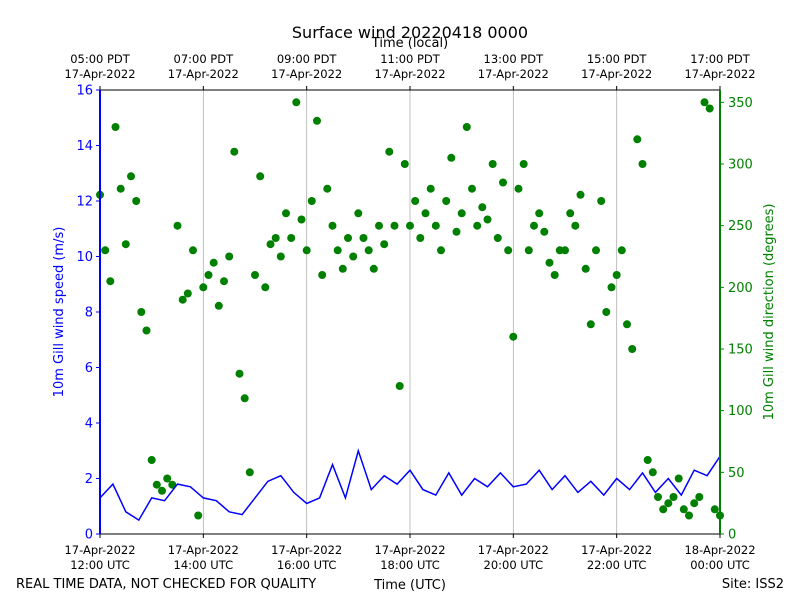 Image resolution: width=800 pixels, height=604 pixels. Describe the element at coordinates (307, 59) in the screenshot. I see `top-tick-time-2: 09:00 PDT` at that location.